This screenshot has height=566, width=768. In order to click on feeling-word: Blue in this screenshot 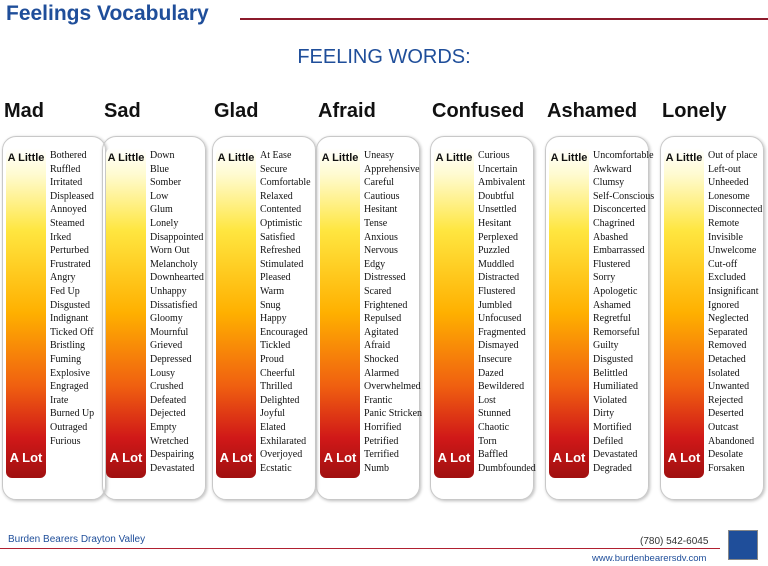, I will do `click(159, 169)`.